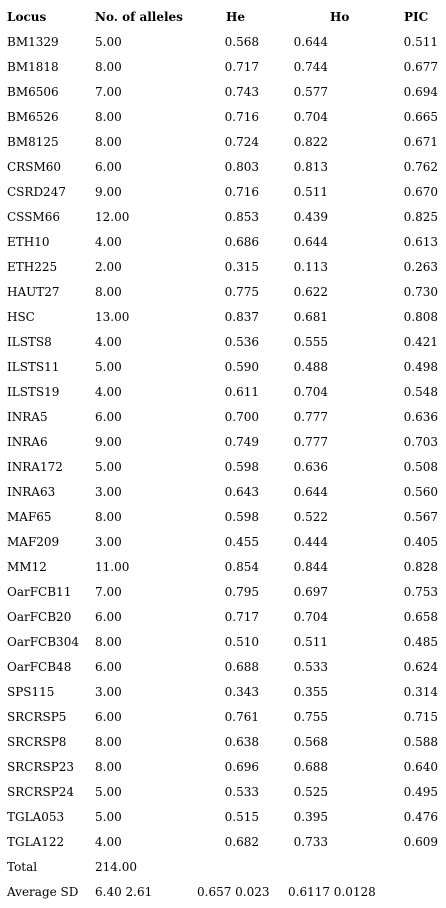 This screenshot has width=446, height=908. Describe the element at coordinates (223, 392) in the screenshot. I see `table-row: ILSTS19 4.00 0.611 0.704 0.548` at that location.